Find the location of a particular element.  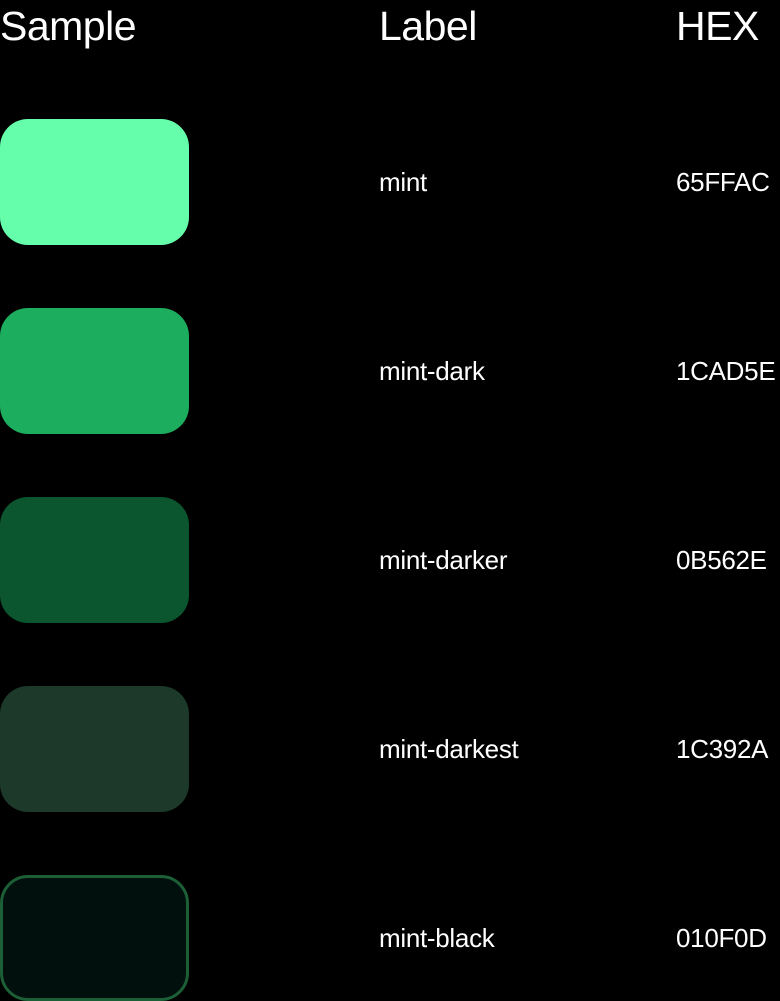

hex-column-header: HEX is located at coordinates (717, 26).